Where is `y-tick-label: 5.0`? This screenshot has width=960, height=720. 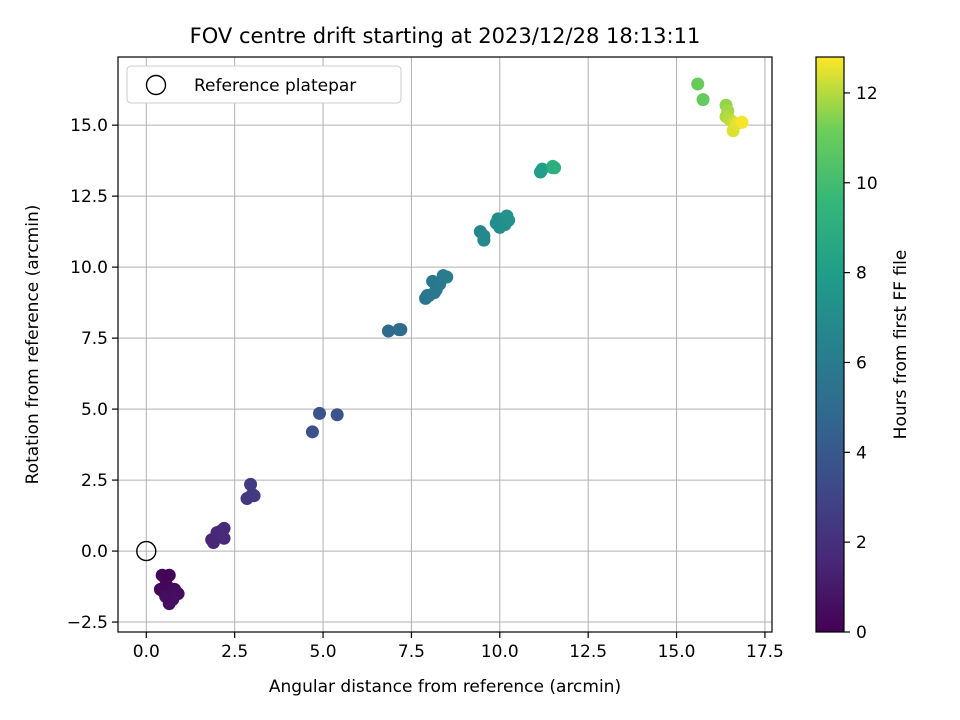 y-tick-label: 5.0 is located at coordinates (94, 410).